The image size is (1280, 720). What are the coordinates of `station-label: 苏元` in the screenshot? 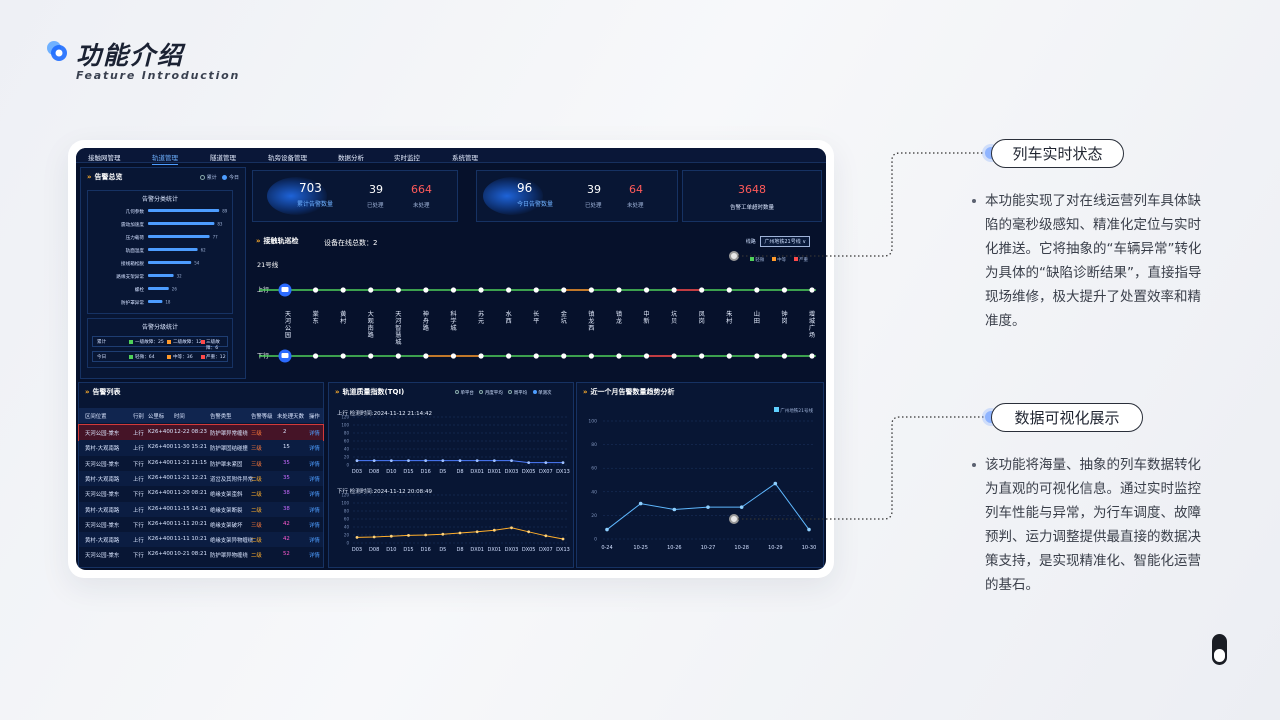 It's located at (481, 318).